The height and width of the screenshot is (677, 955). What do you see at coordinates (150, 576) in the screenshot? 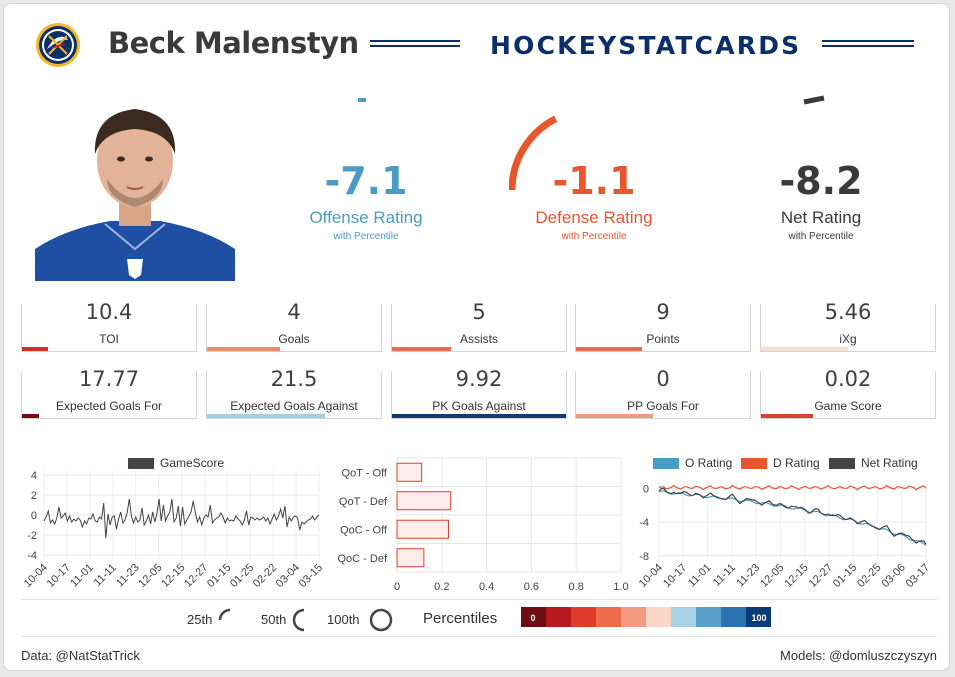
I see `gamescore-x-tick: 12-05` at bounding box center [150, 576].